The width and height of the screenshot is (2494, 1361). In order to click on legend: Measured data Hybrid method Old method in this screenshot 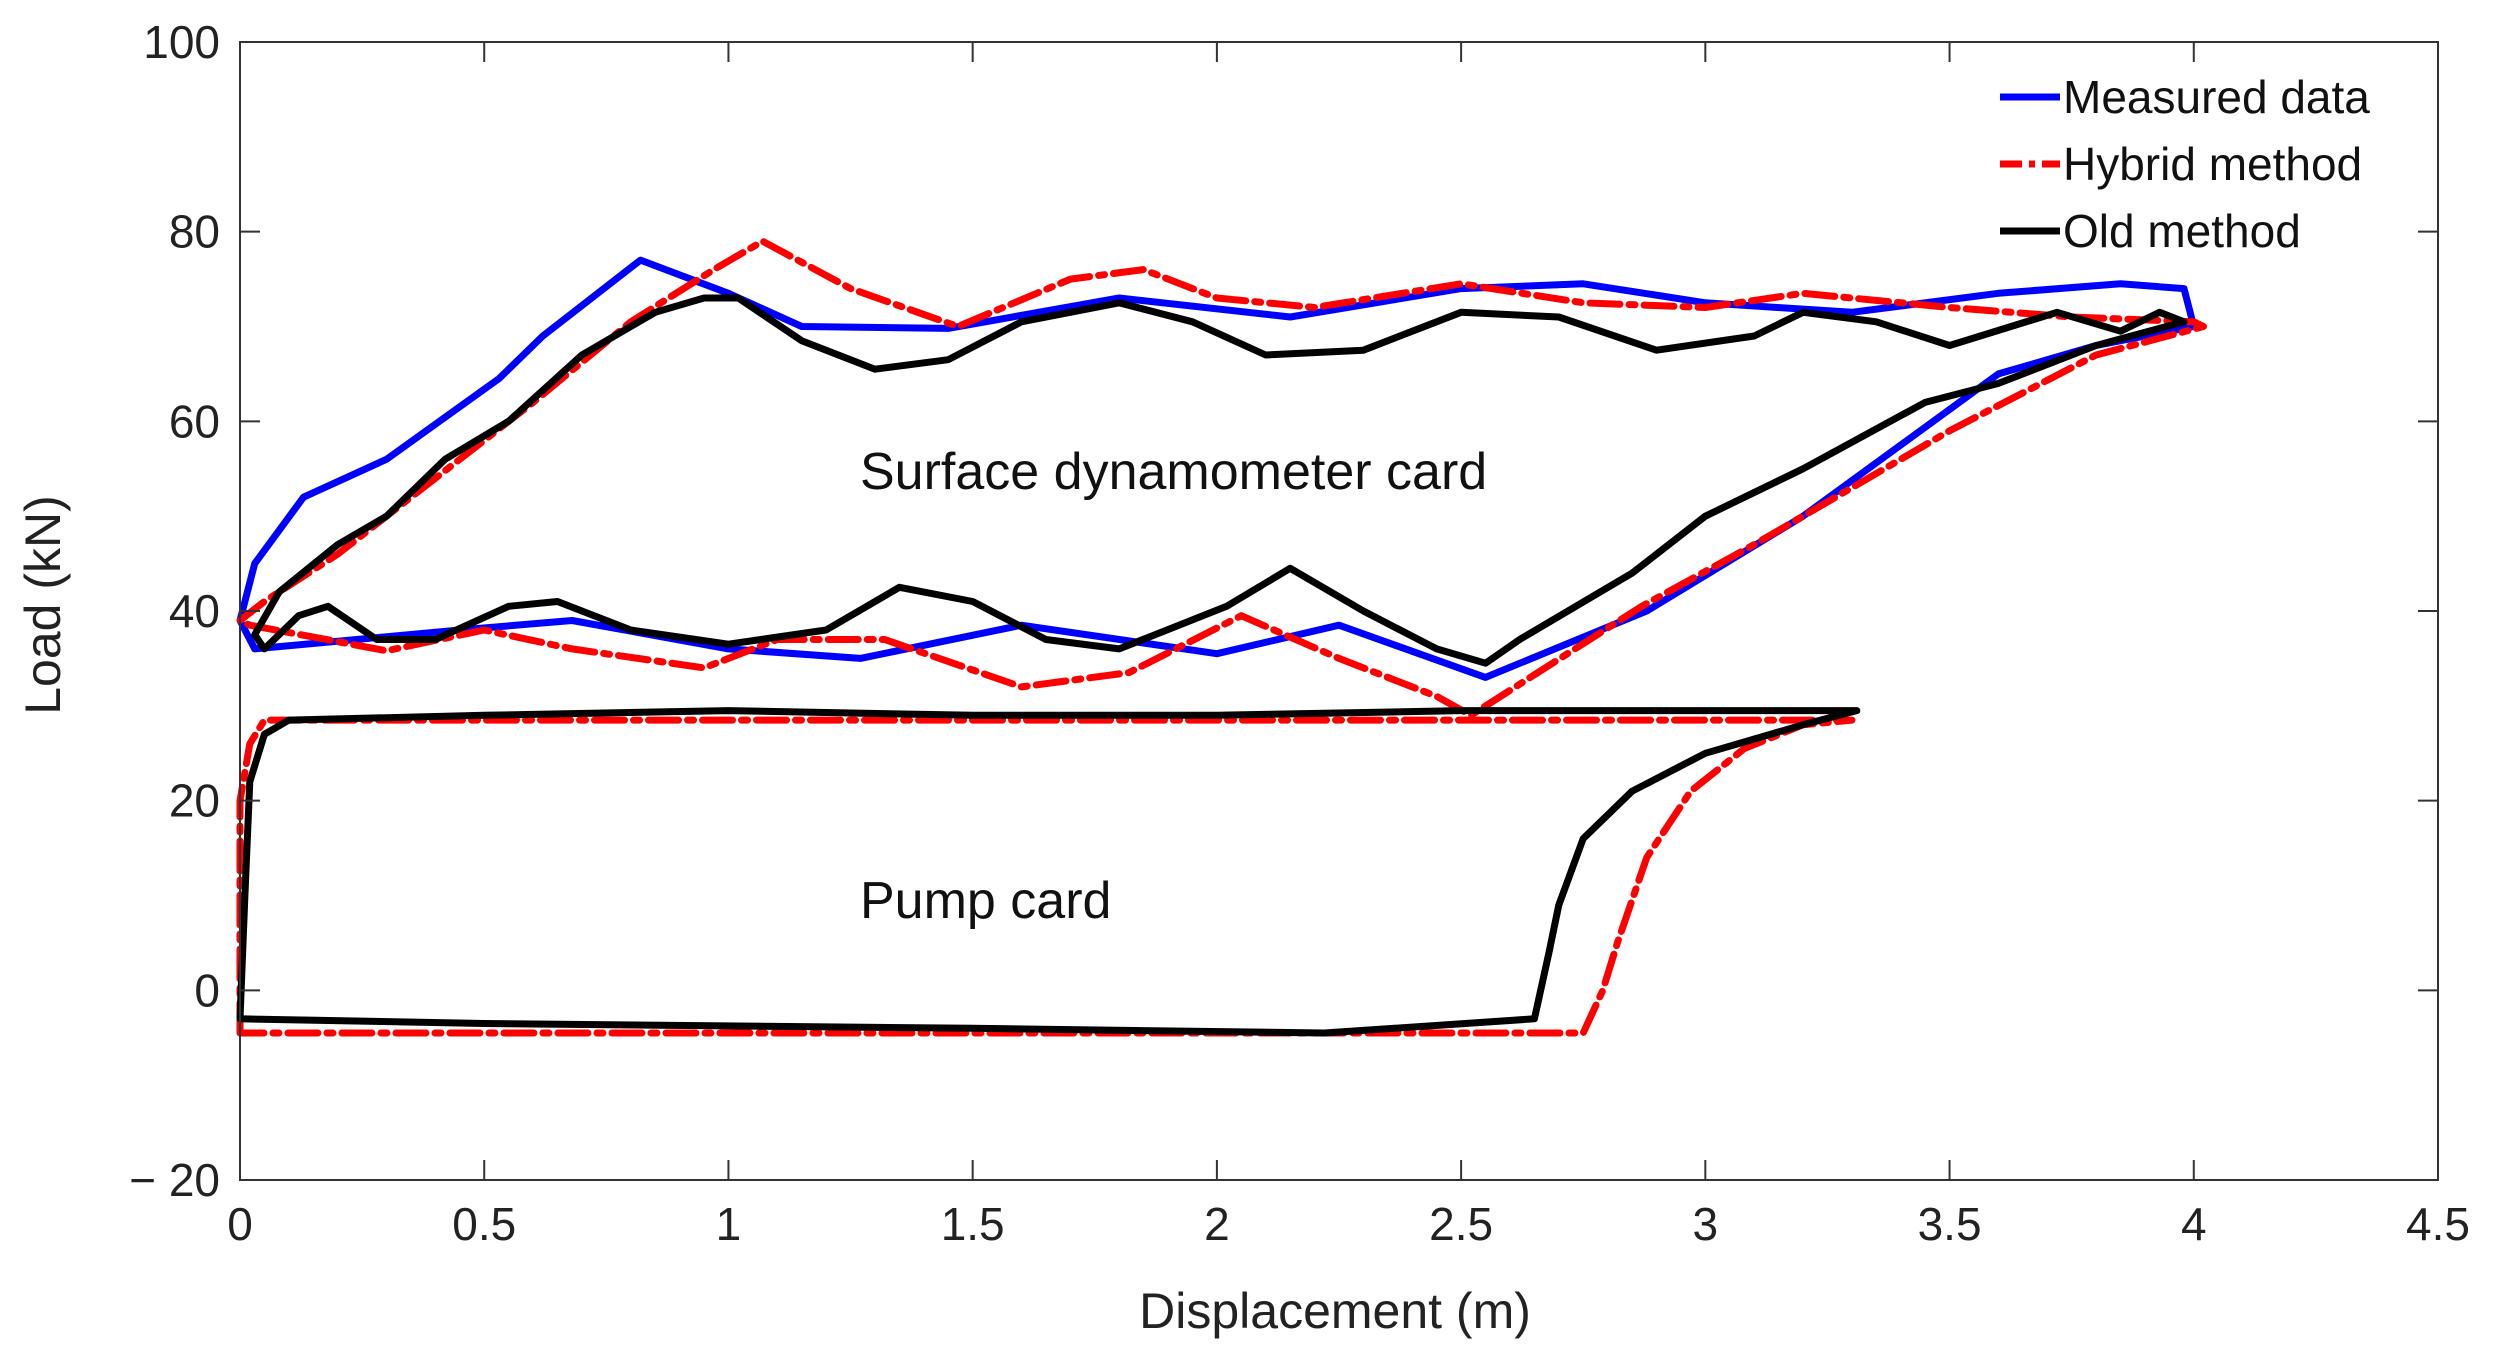, I will do `click(2185, 164)`.